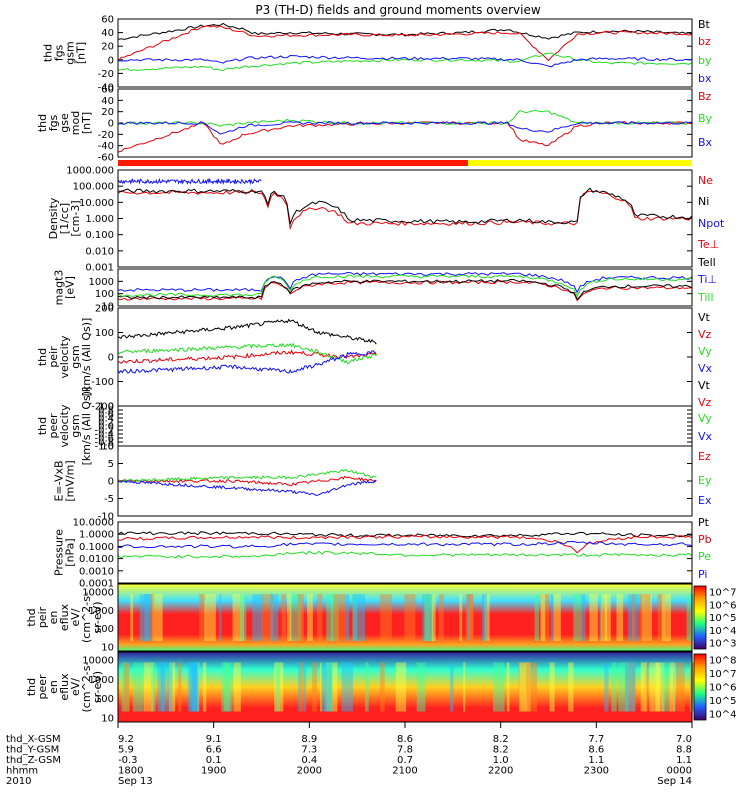 The image size is (750, 800). Describe the element at coordinates (75, 218) in the screenshot. I see `y-axis-label-line: [cm-3]` at that location.